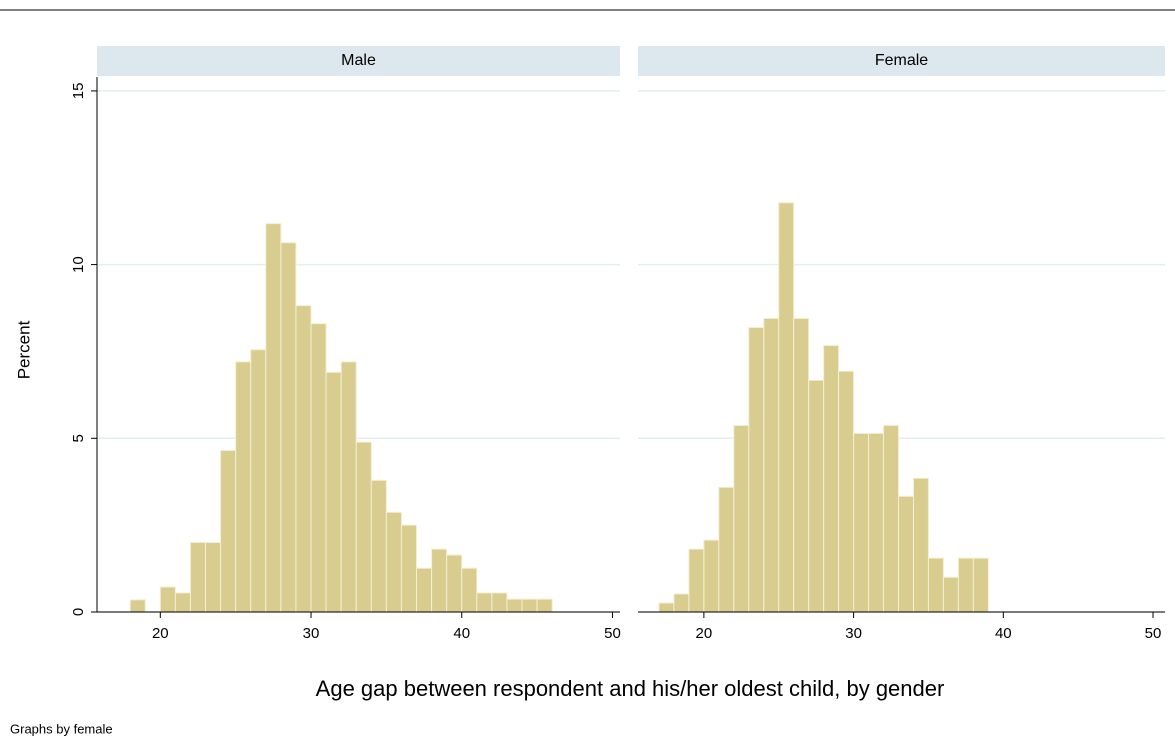 Image resolution: width=1175 pixels, height=740 pixels. Describe the element at coordinates (61, 728) in the screenshot. I see `note: Graphs by female` at that location.